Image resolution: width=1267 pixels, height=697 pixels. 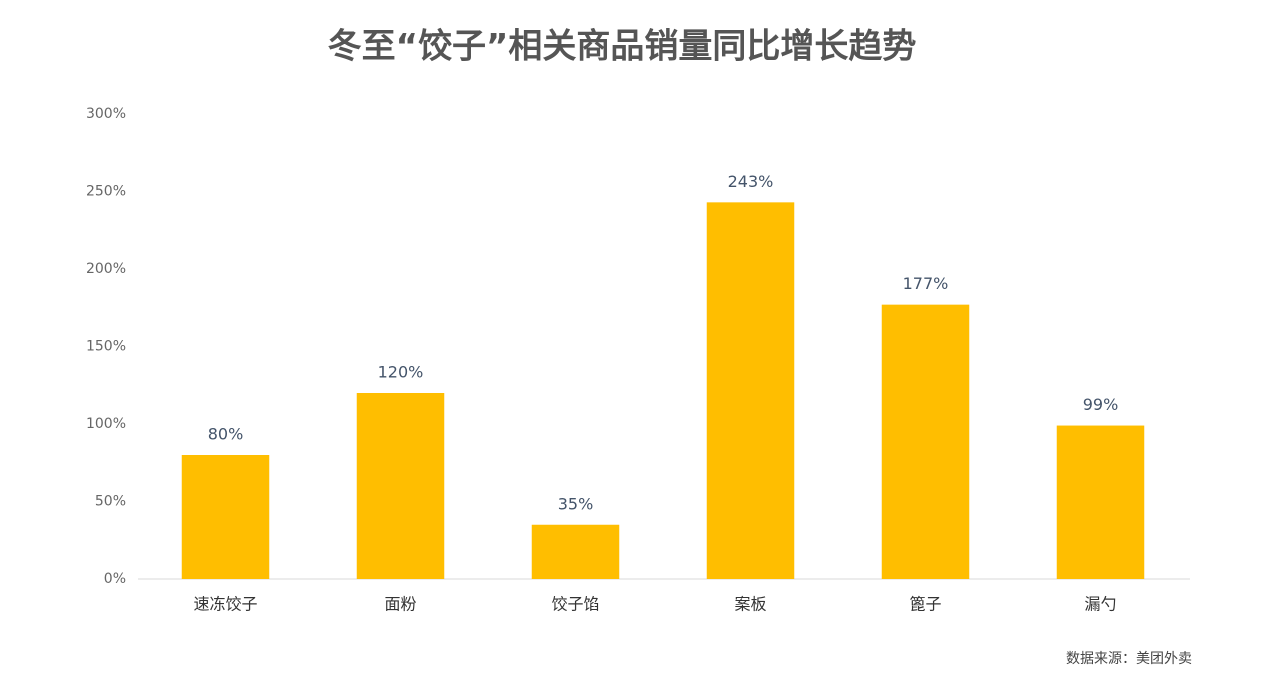 What do you see at coordinates (106, 192) in the screenshot?
I see `y-tick-label: 250%` at bounding box center [106, 192].